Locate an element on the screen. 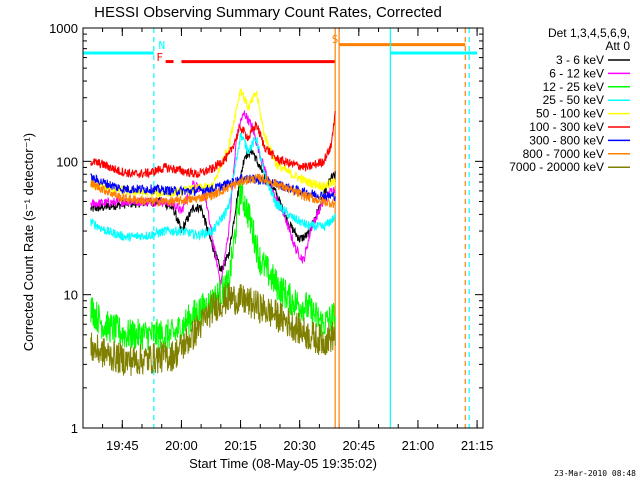  x-tick-label-3: 20:30 is located at coordinates (299, 445).